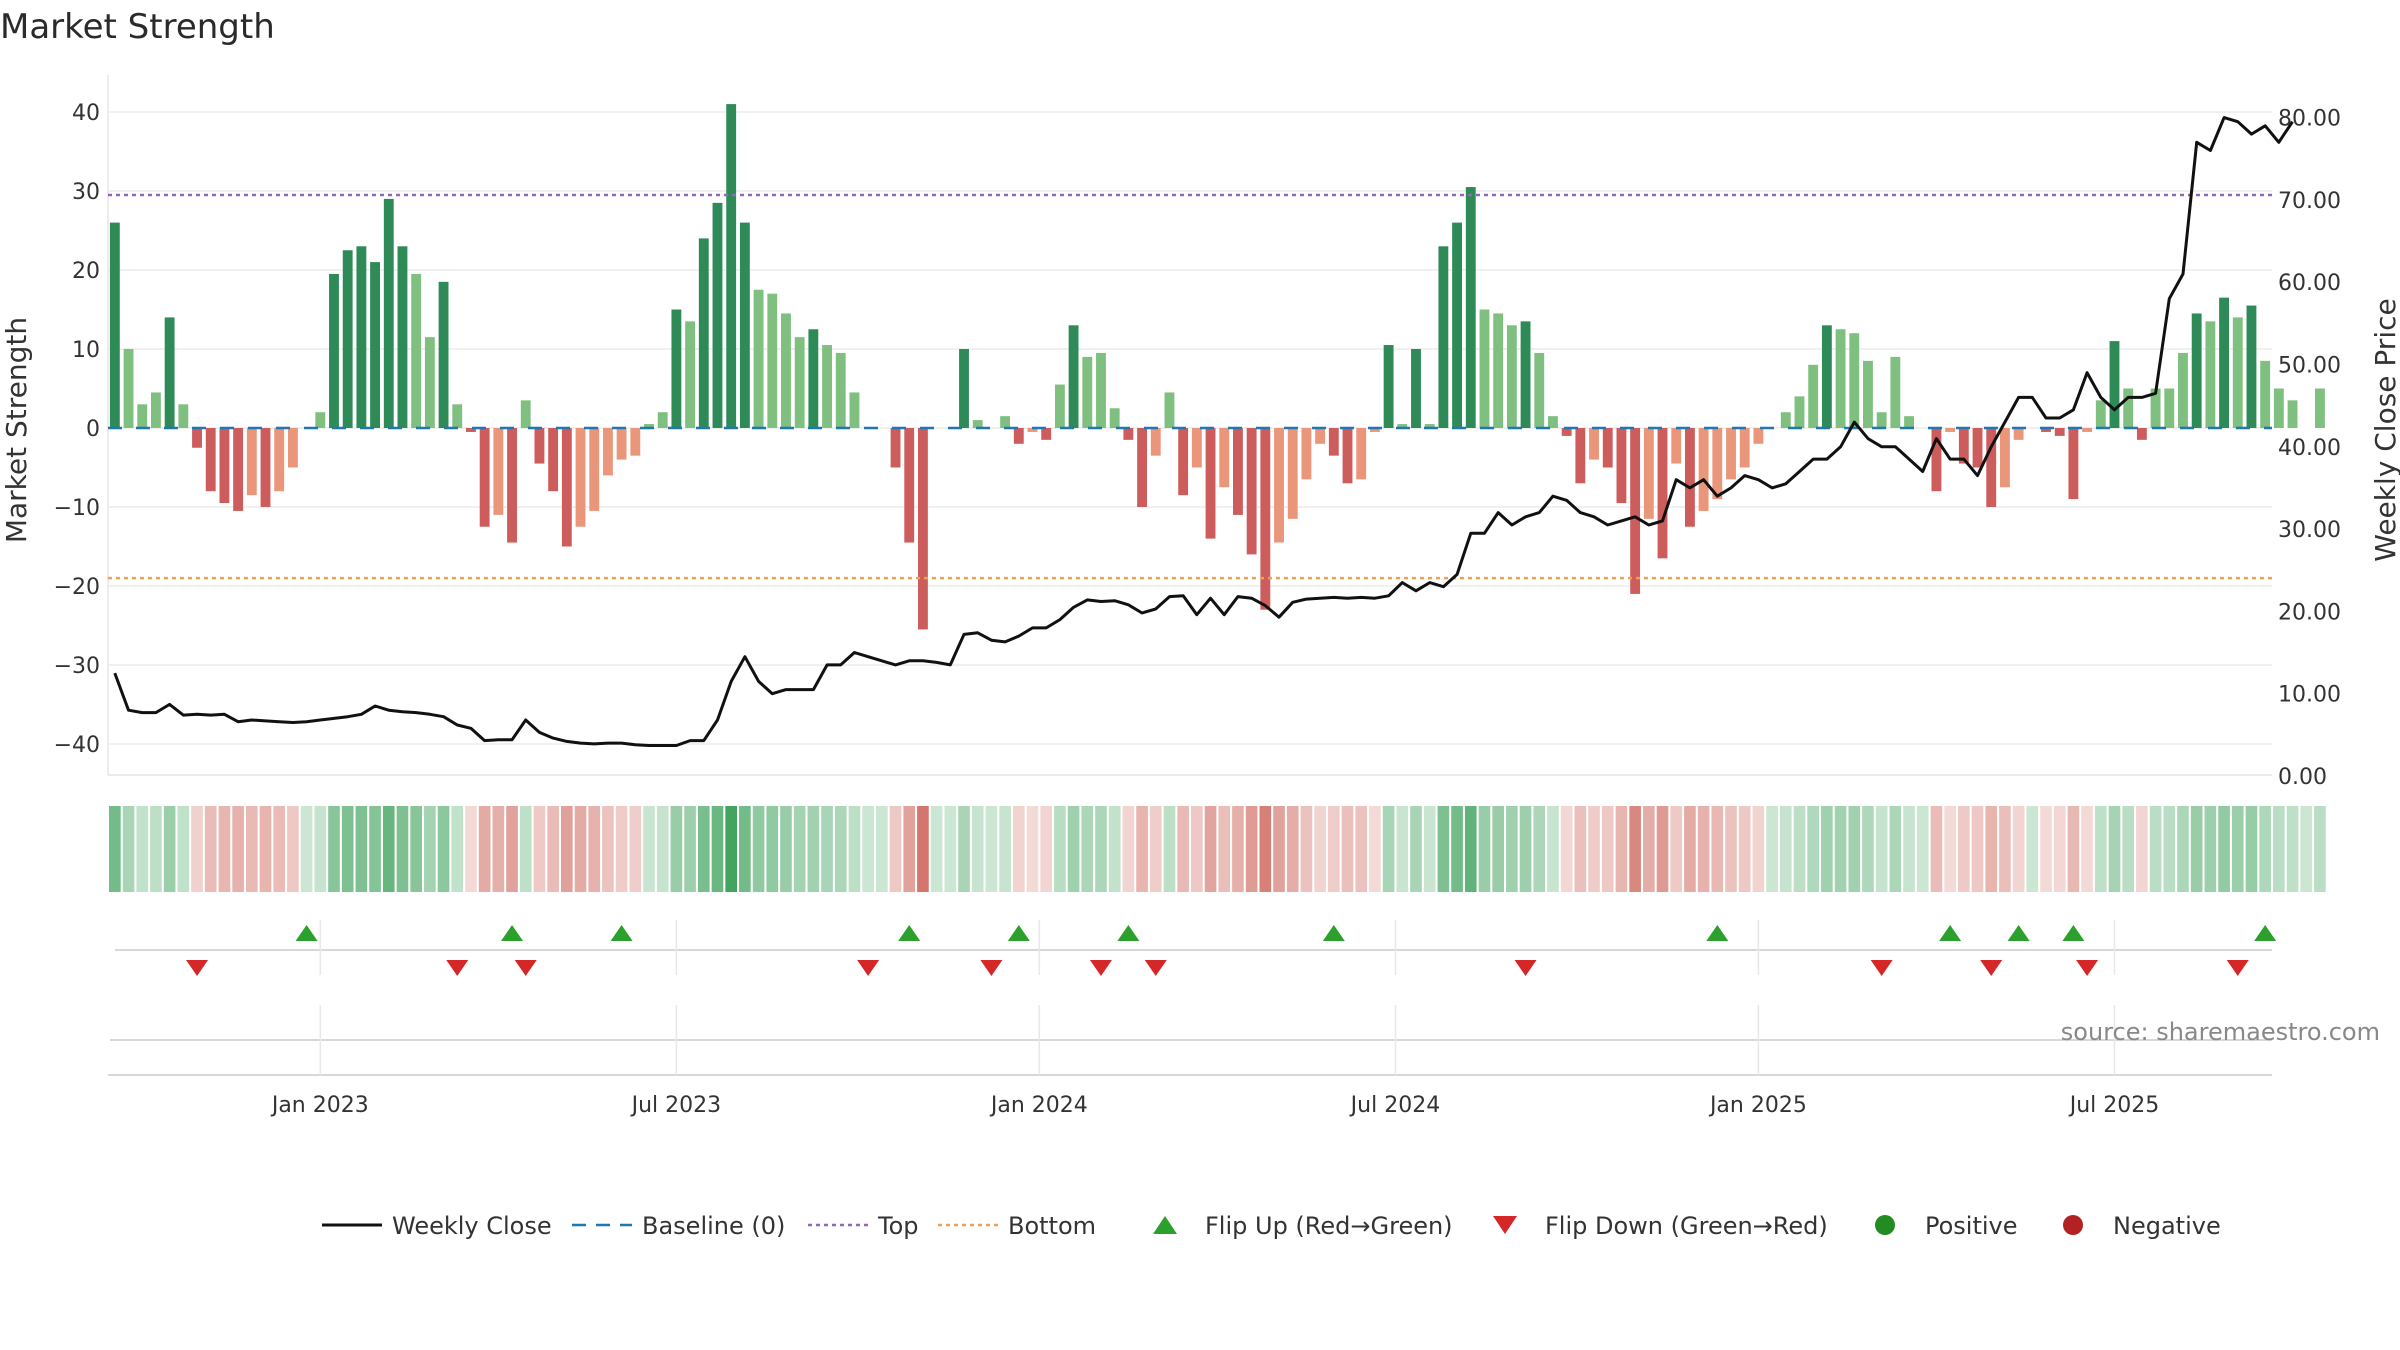 The width and height of the screenshot is (2400, 1350). I want to click on chart-title: Market Strength, so click(137, 27).